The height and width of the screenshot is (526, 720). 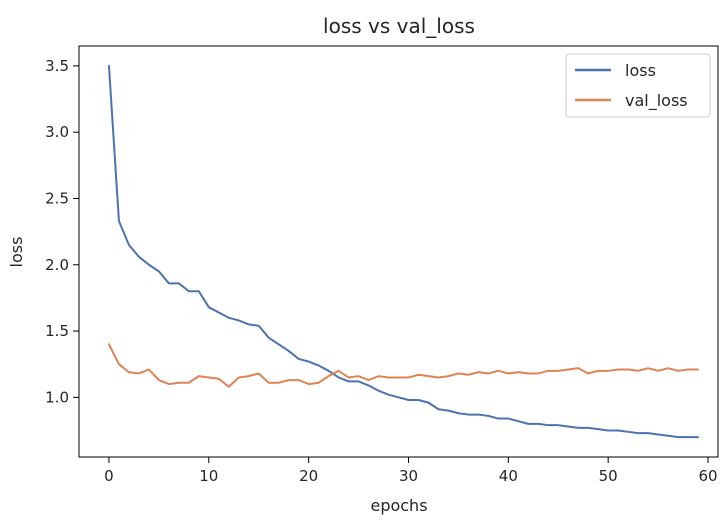 I want to click on legend: loss val_loss, so click(x=638, y=85).